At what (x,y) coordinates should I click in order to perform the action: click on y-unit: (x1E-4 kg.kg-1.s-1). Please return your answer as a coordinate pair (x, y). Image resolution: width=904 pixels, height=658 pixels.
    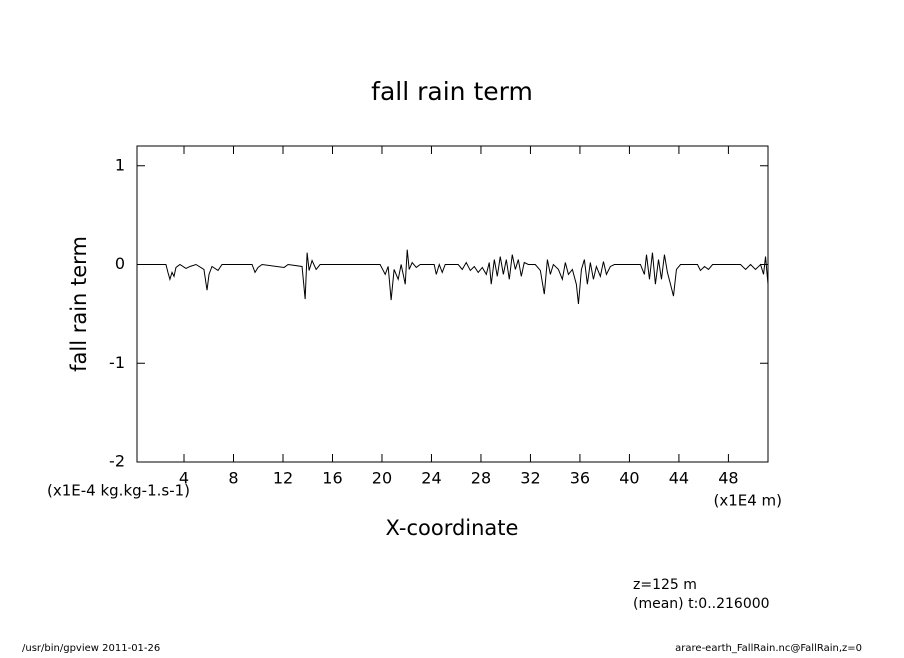
    Looking at the image, I should click on (118, 491).